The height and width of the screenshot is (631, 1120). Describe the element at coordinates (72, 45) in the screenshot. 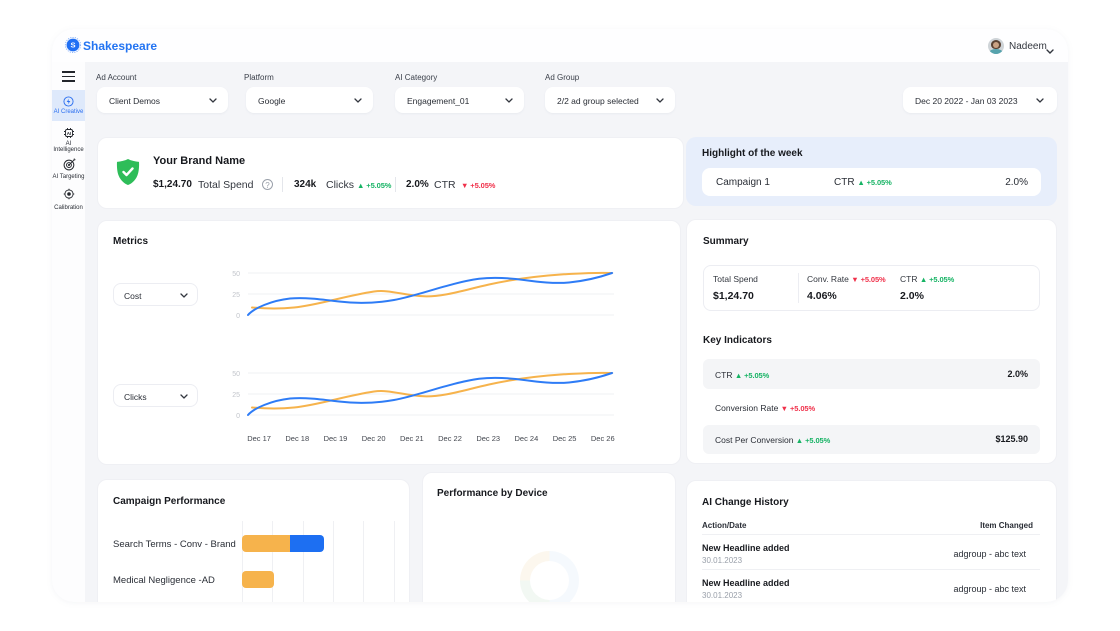

I see `svg-text: S` at that location.